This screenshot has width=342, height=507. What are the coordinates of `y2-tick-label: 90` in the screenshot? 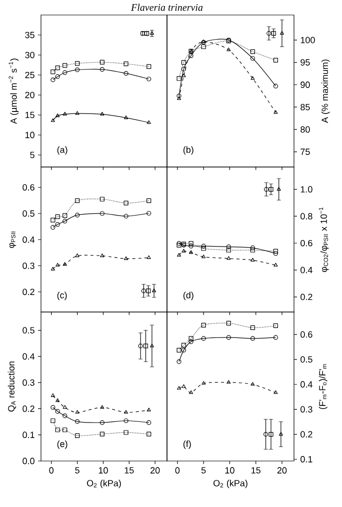 It's located at (305, 85).